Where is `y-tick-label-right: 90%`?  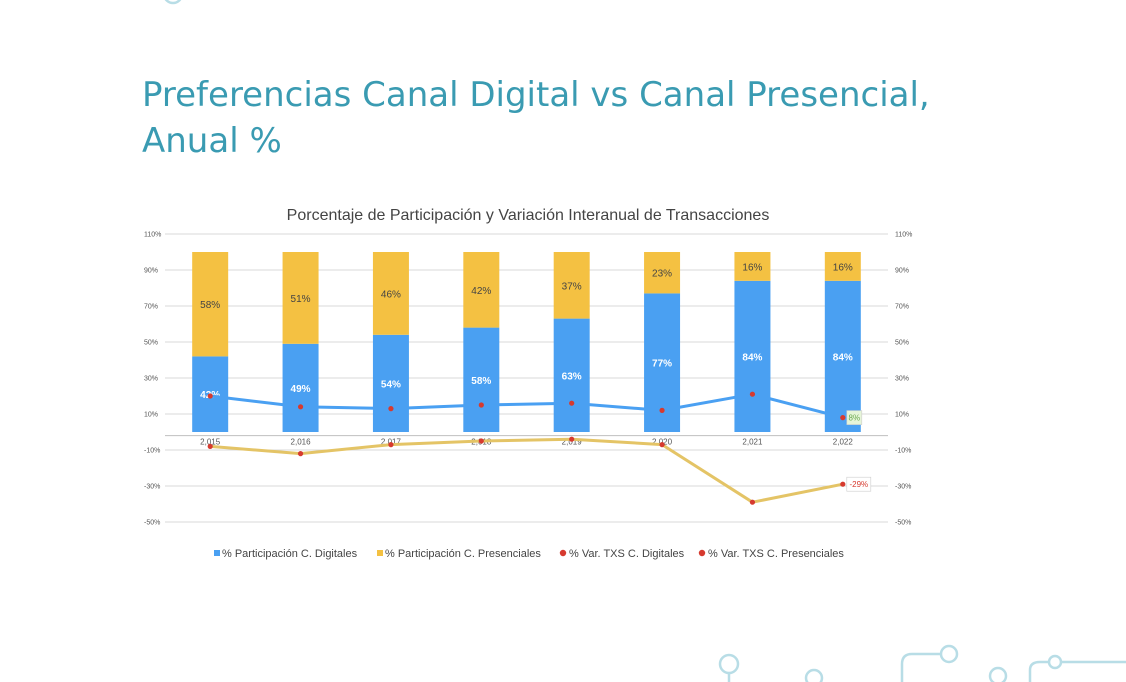 y-tick-label-right: 90% is located at coordinates (902, 271).